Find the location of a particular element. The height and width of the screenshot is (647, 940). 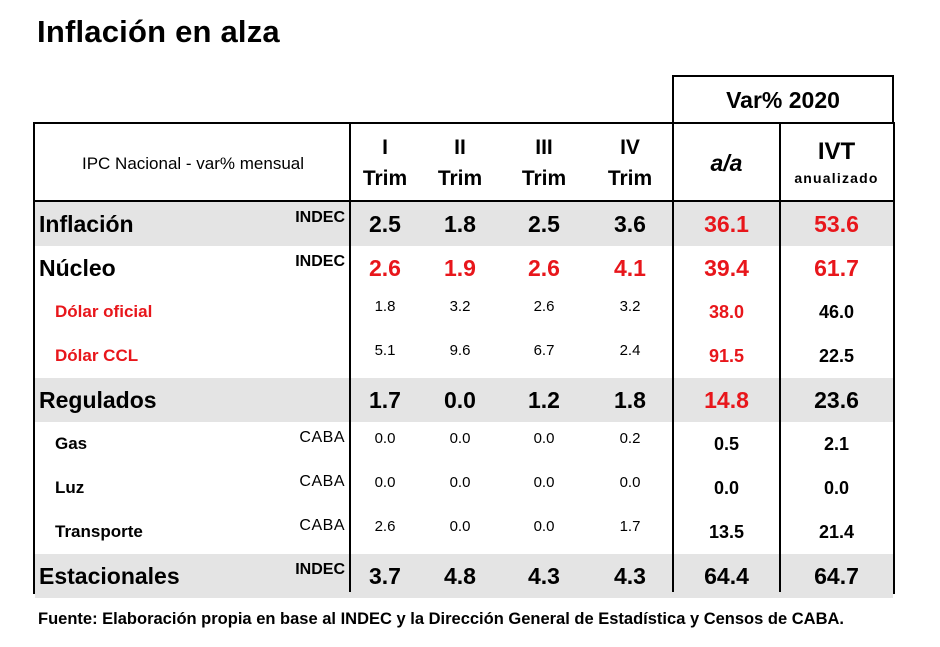

header-q3-line2: Trim is located at coordinates (544, 178).